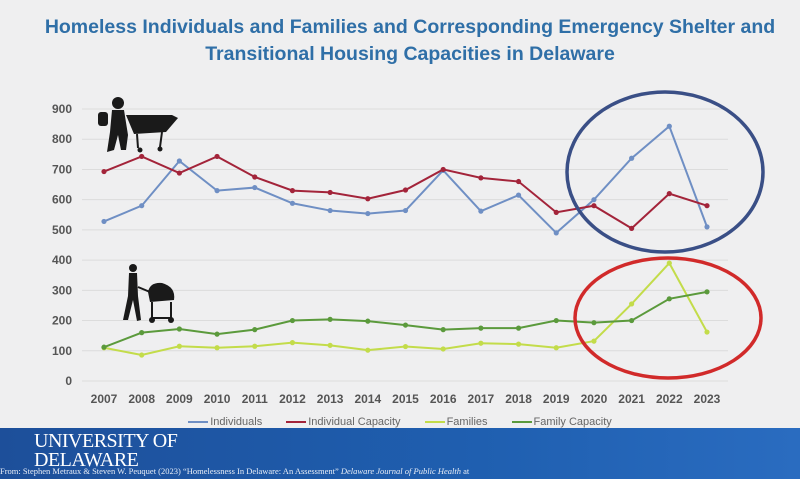  Describe the element at coordinates (217, 399) in the screenshot. I see `x-tick-label: 2010` at that location.